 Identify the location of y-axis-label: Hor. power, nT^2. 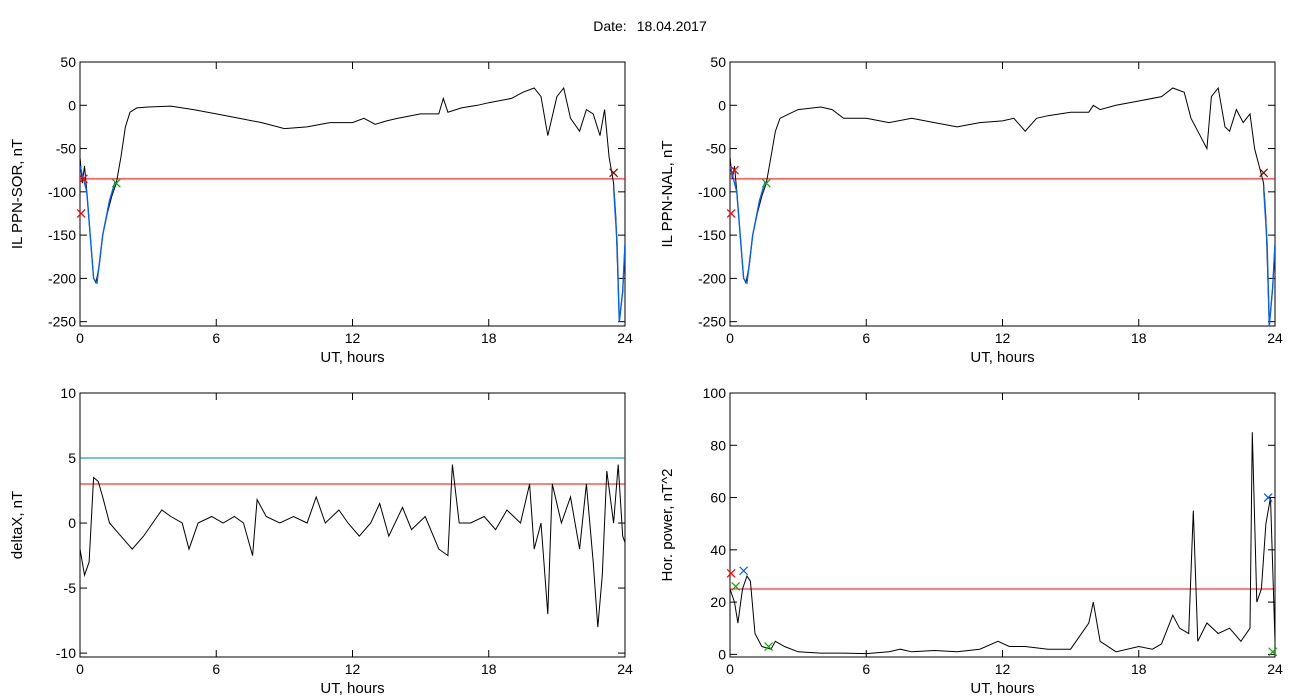
(667, 525).